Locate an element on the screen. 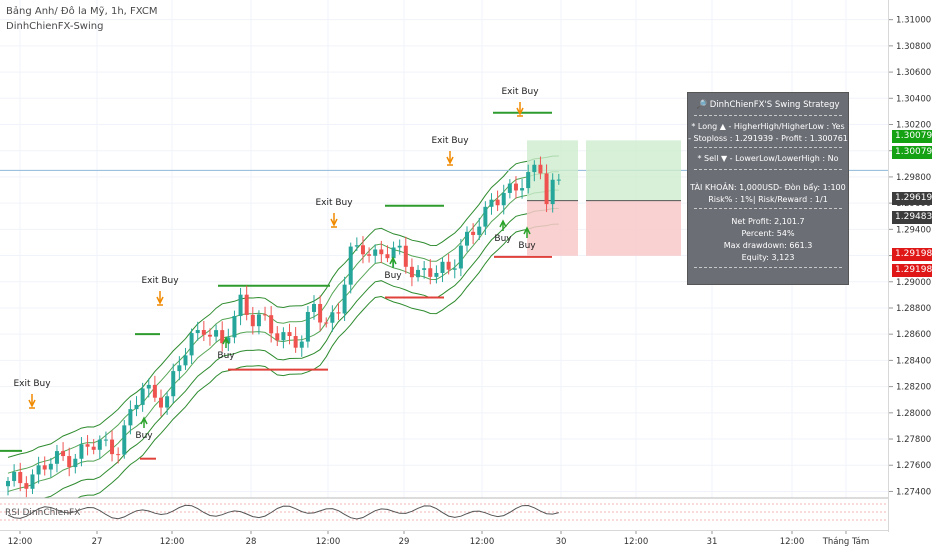 This screenshot has height=555, width=932. time-tick-label: 28 is located at coordinates (251, 542).